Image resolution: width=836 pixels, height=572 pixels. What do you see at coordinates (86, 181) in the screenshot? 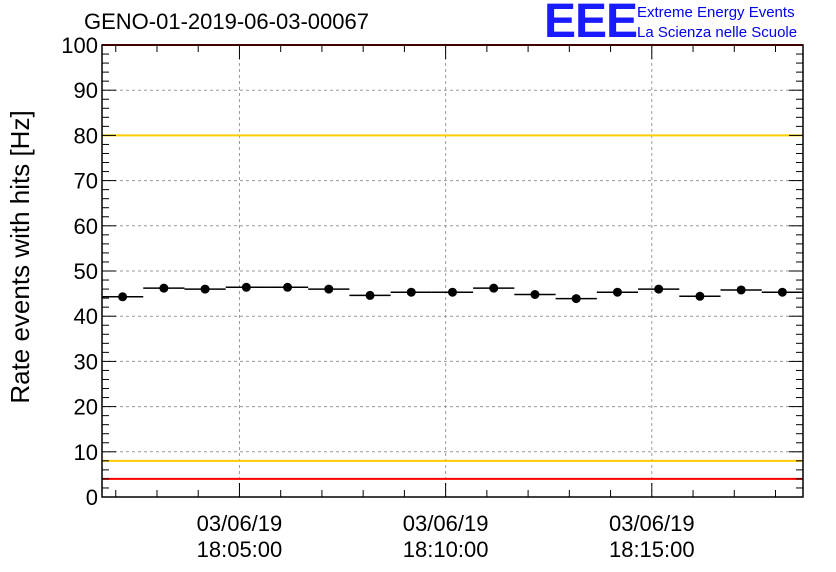
I see `y-tick-label: 70` at bounding box center [86, 181].